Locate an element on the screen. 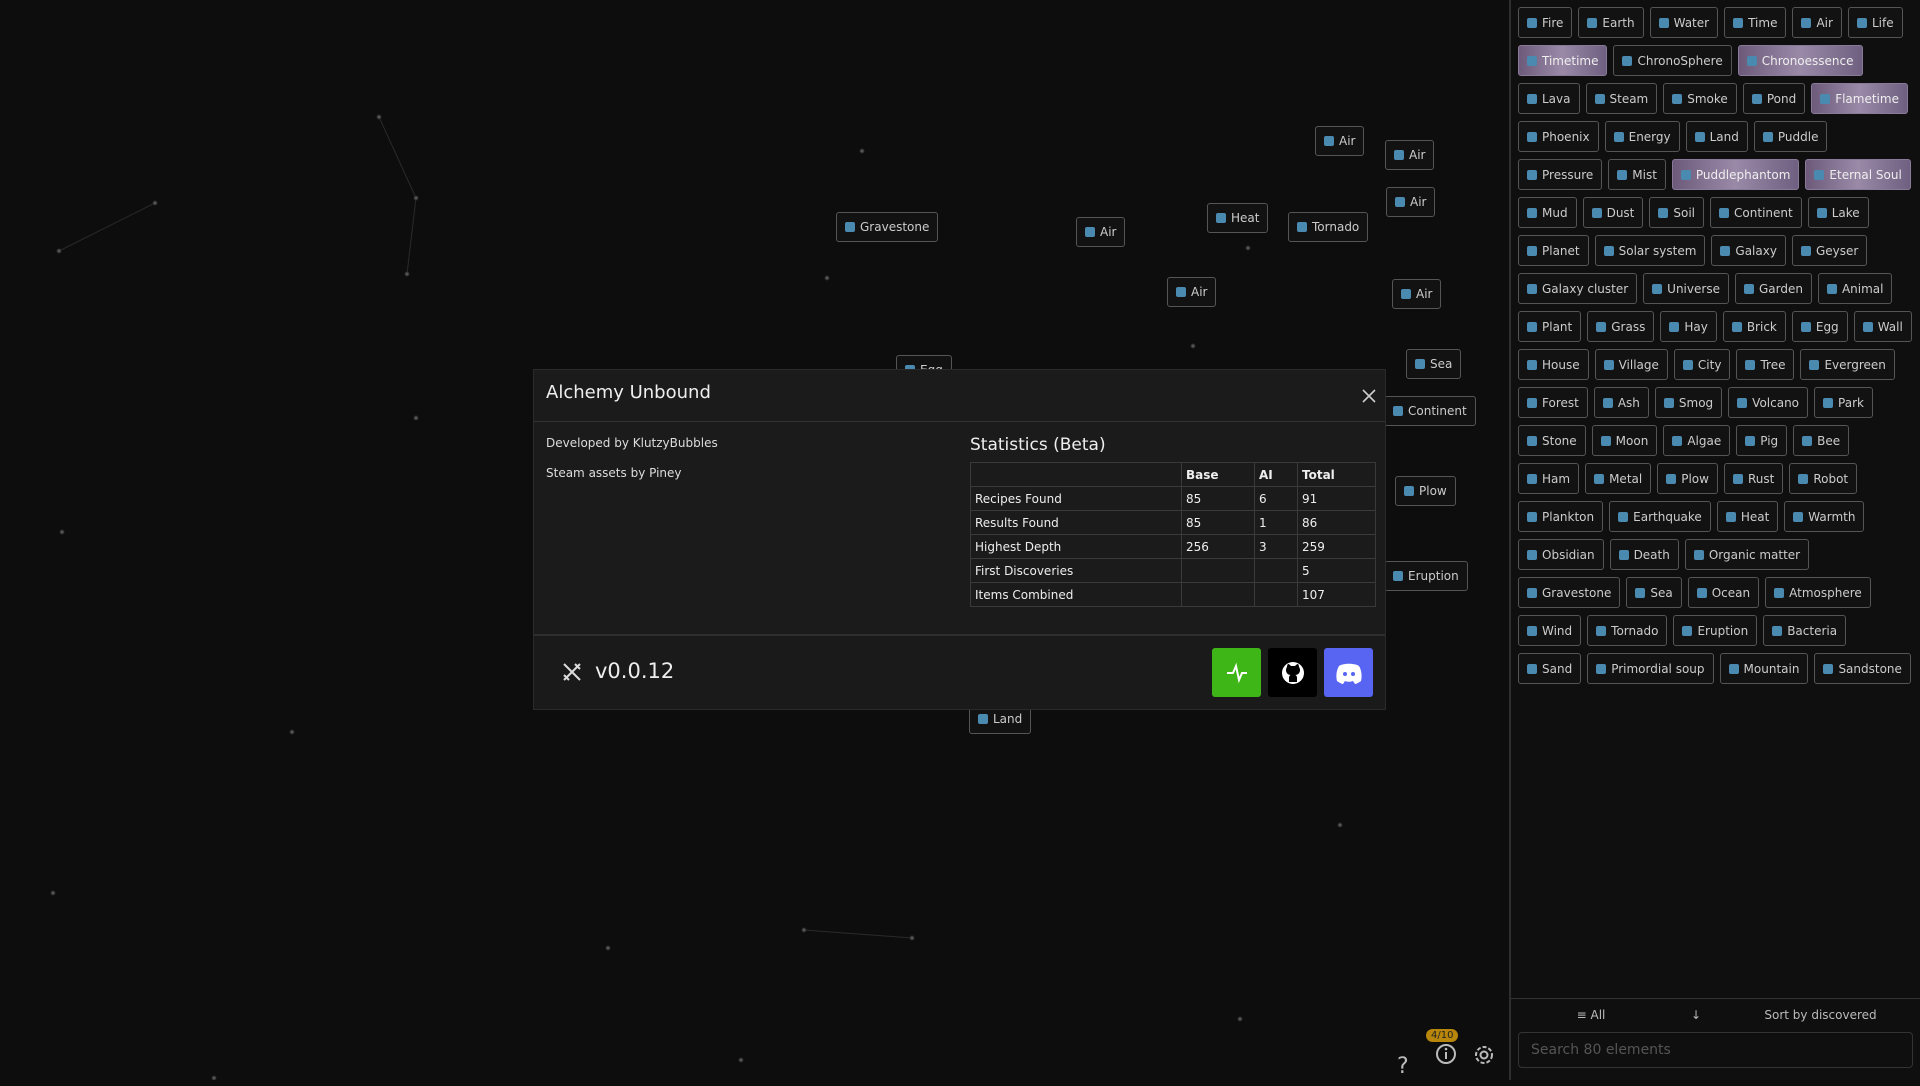 This screenshot has width=1920, height=1086. element-chip: Moon is located at coordinates (1624, 440).